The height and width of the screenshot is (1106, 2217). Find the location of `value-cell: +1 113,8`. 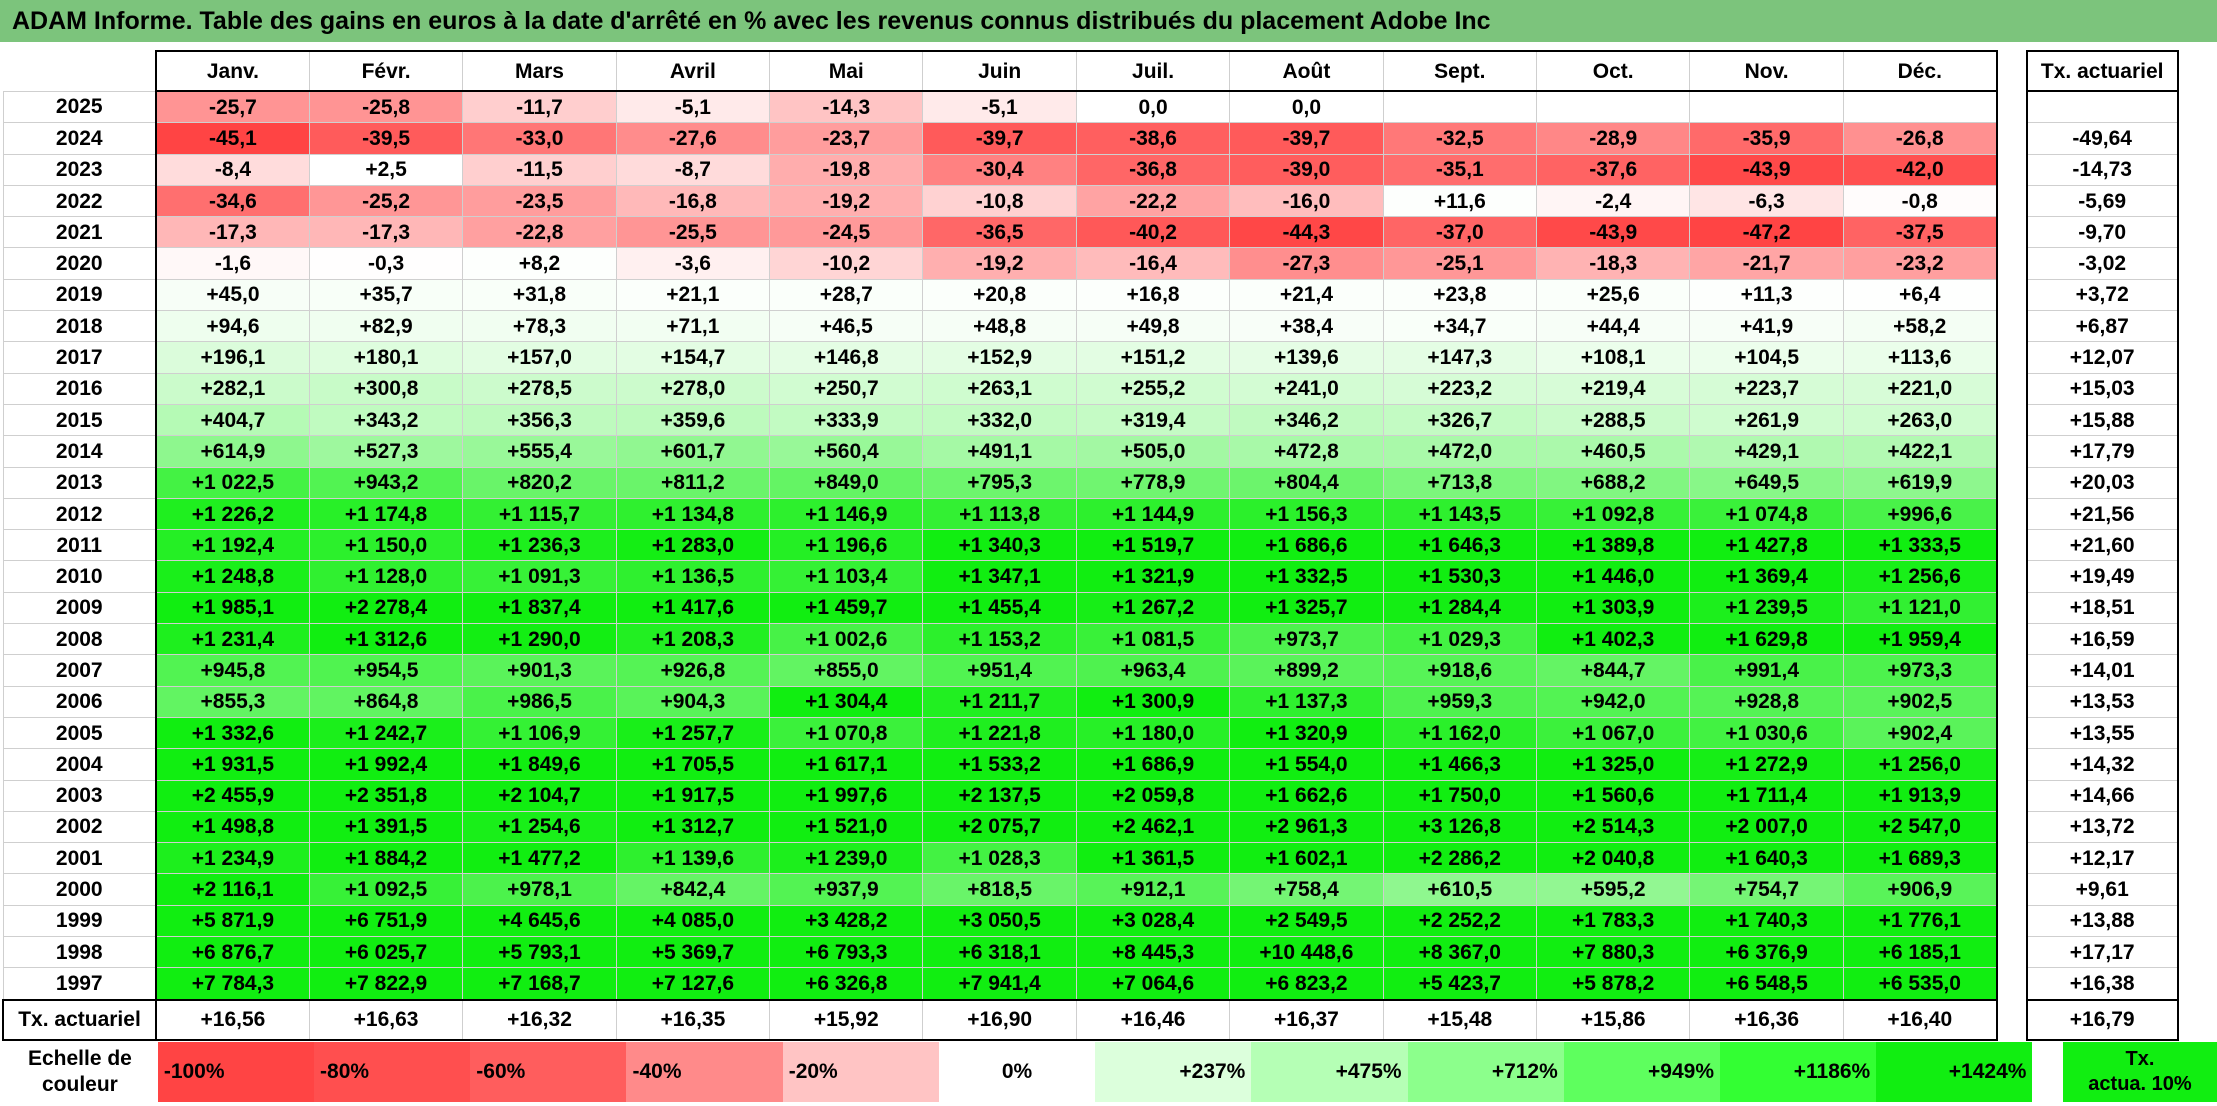

value-cell: +1 113,8 is located at coordinates (999, 514).